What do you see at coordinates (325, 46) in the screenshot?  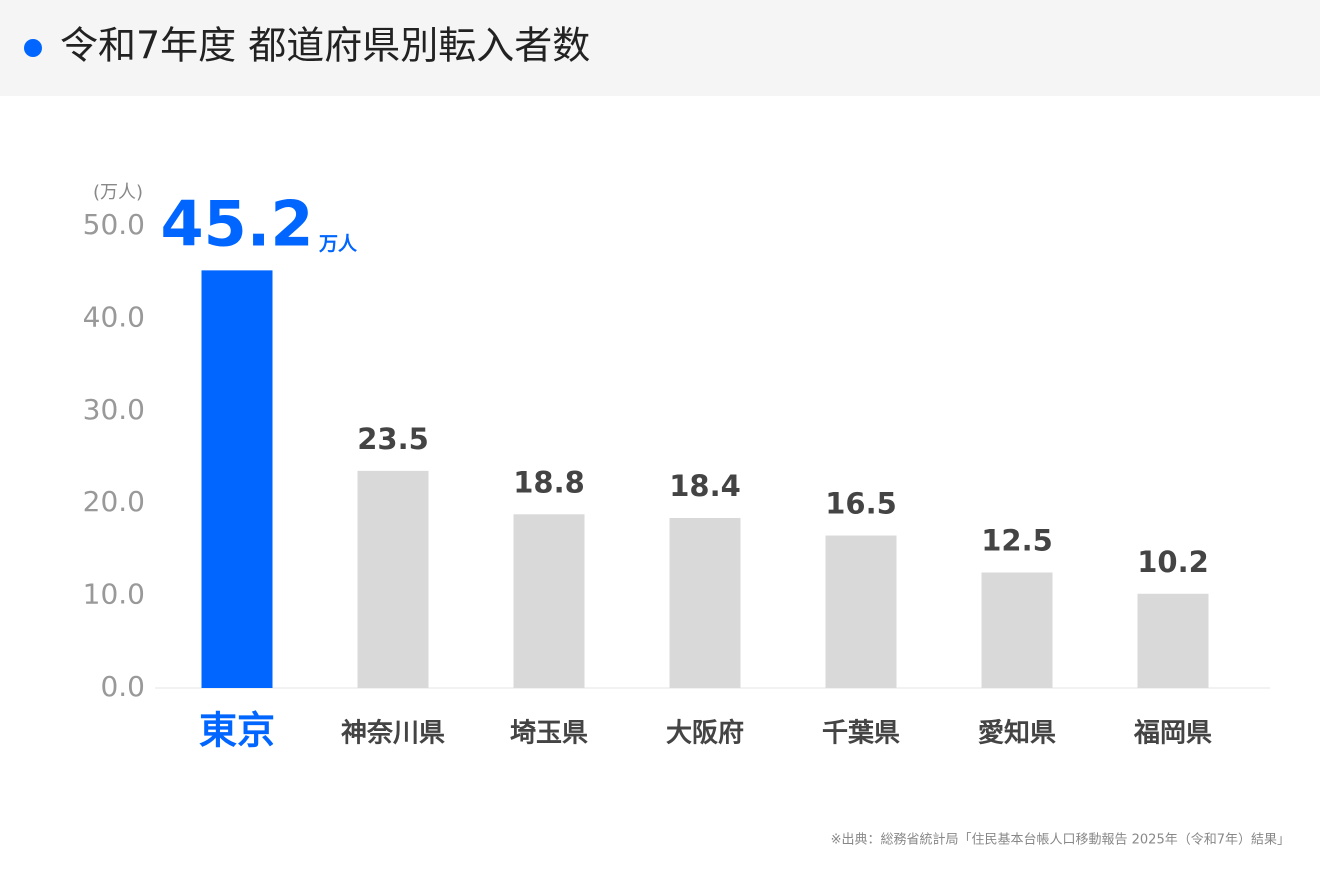 I see `chart-title: 令和7年度 都道府県別転入者数` at bounding box center [325, 46].